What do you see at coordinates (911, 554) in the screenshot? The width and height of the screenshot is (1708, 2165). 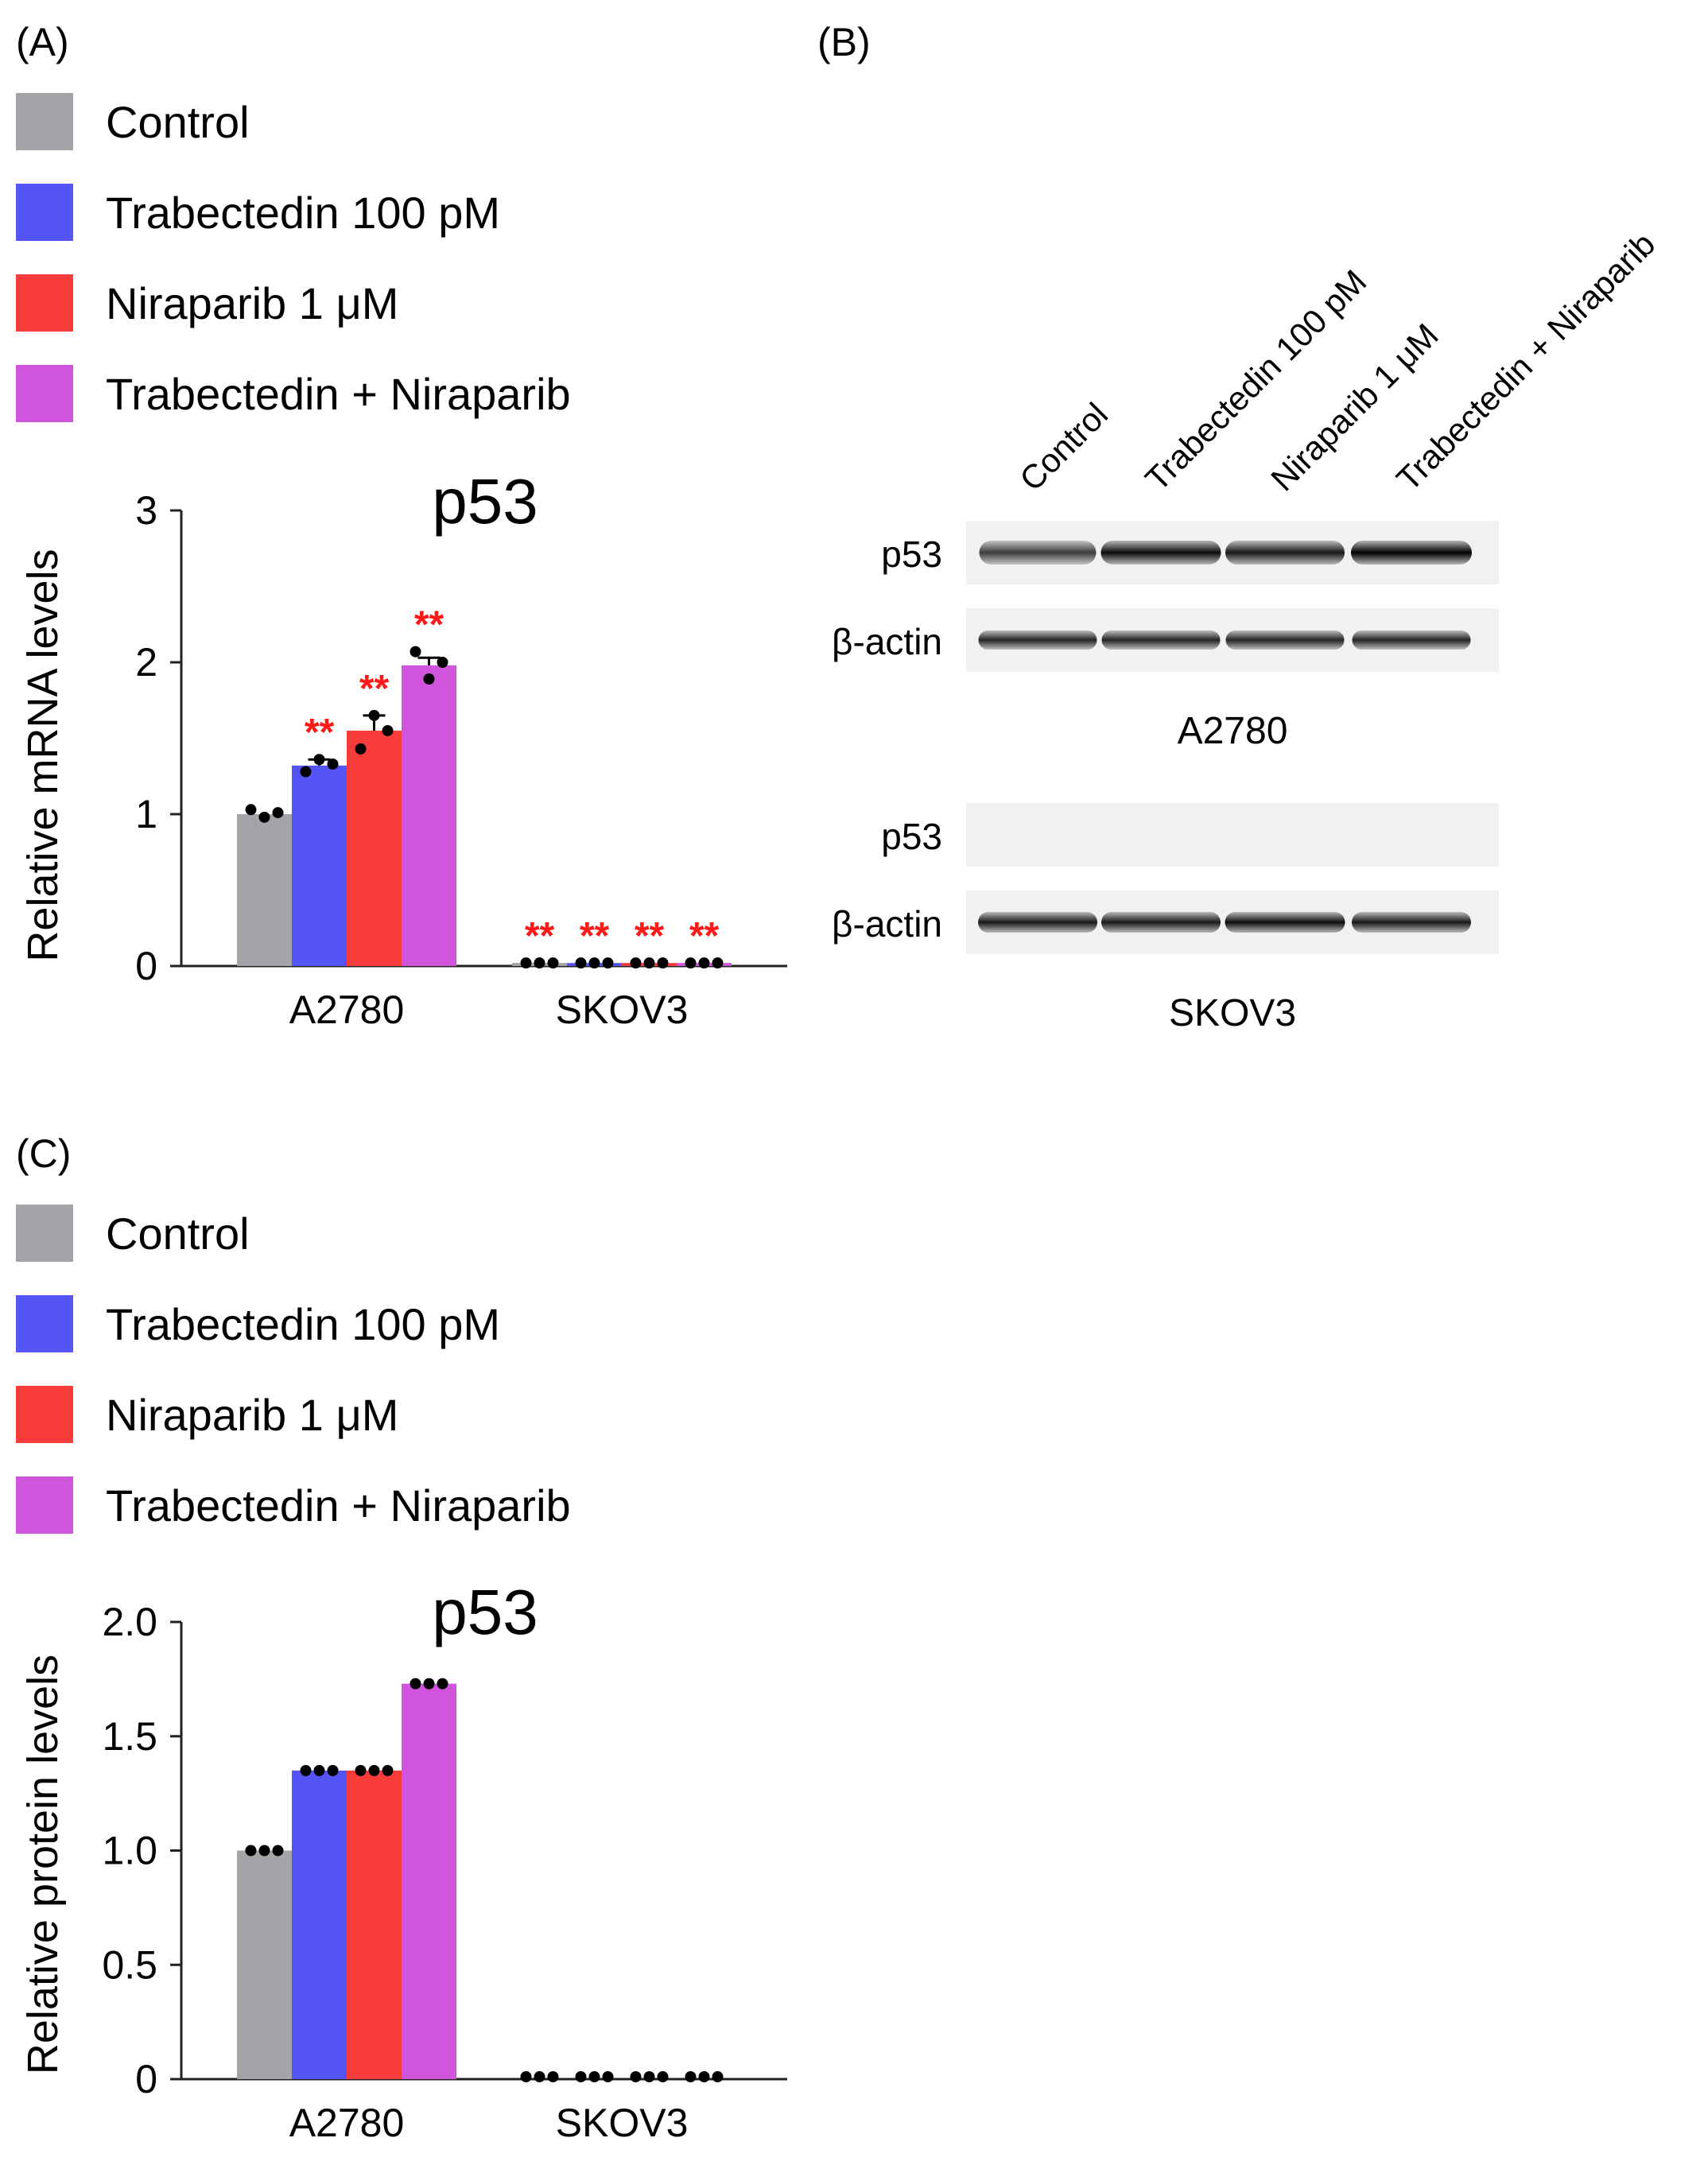 I see `blot-row-label-p53: p53` at bounding box center [911, 554].